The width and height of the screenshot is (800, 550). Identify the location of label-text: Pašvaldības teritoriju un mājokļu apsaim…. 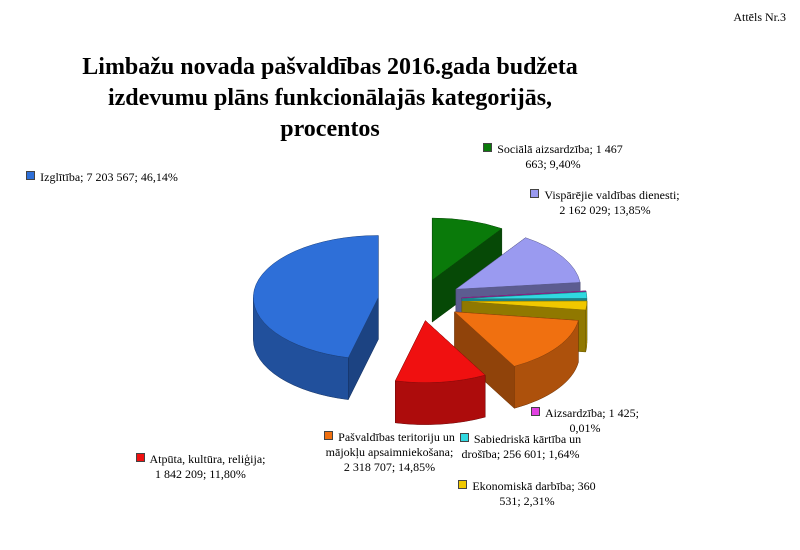
(390, 452).